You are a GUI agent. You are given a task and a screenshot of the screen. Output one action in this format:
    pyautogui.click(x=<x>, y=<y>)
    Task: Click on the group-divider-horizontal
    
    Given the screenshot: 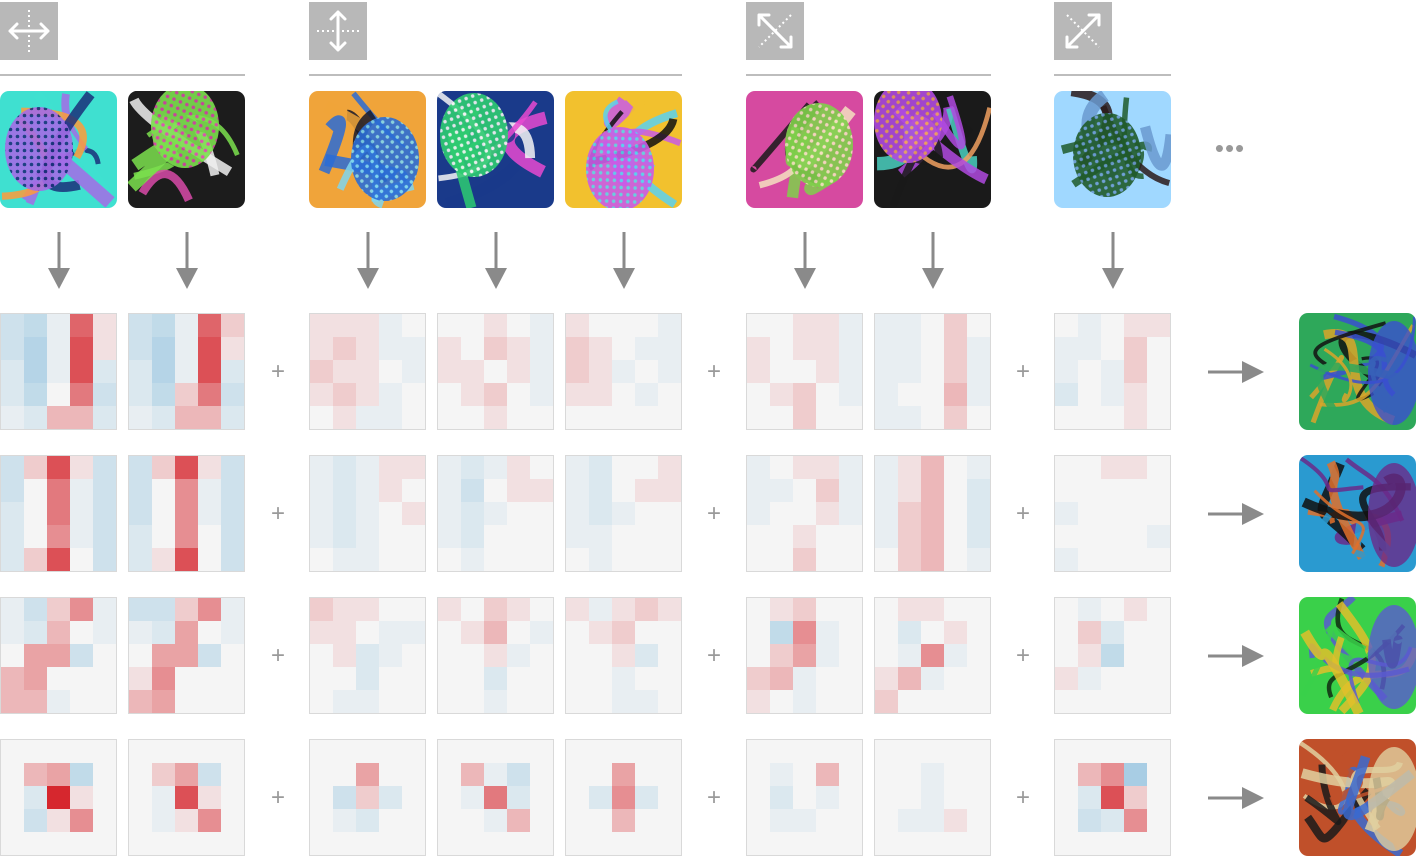 What is the action you would take?
    pyautogui.click(x=122, y=75)
    